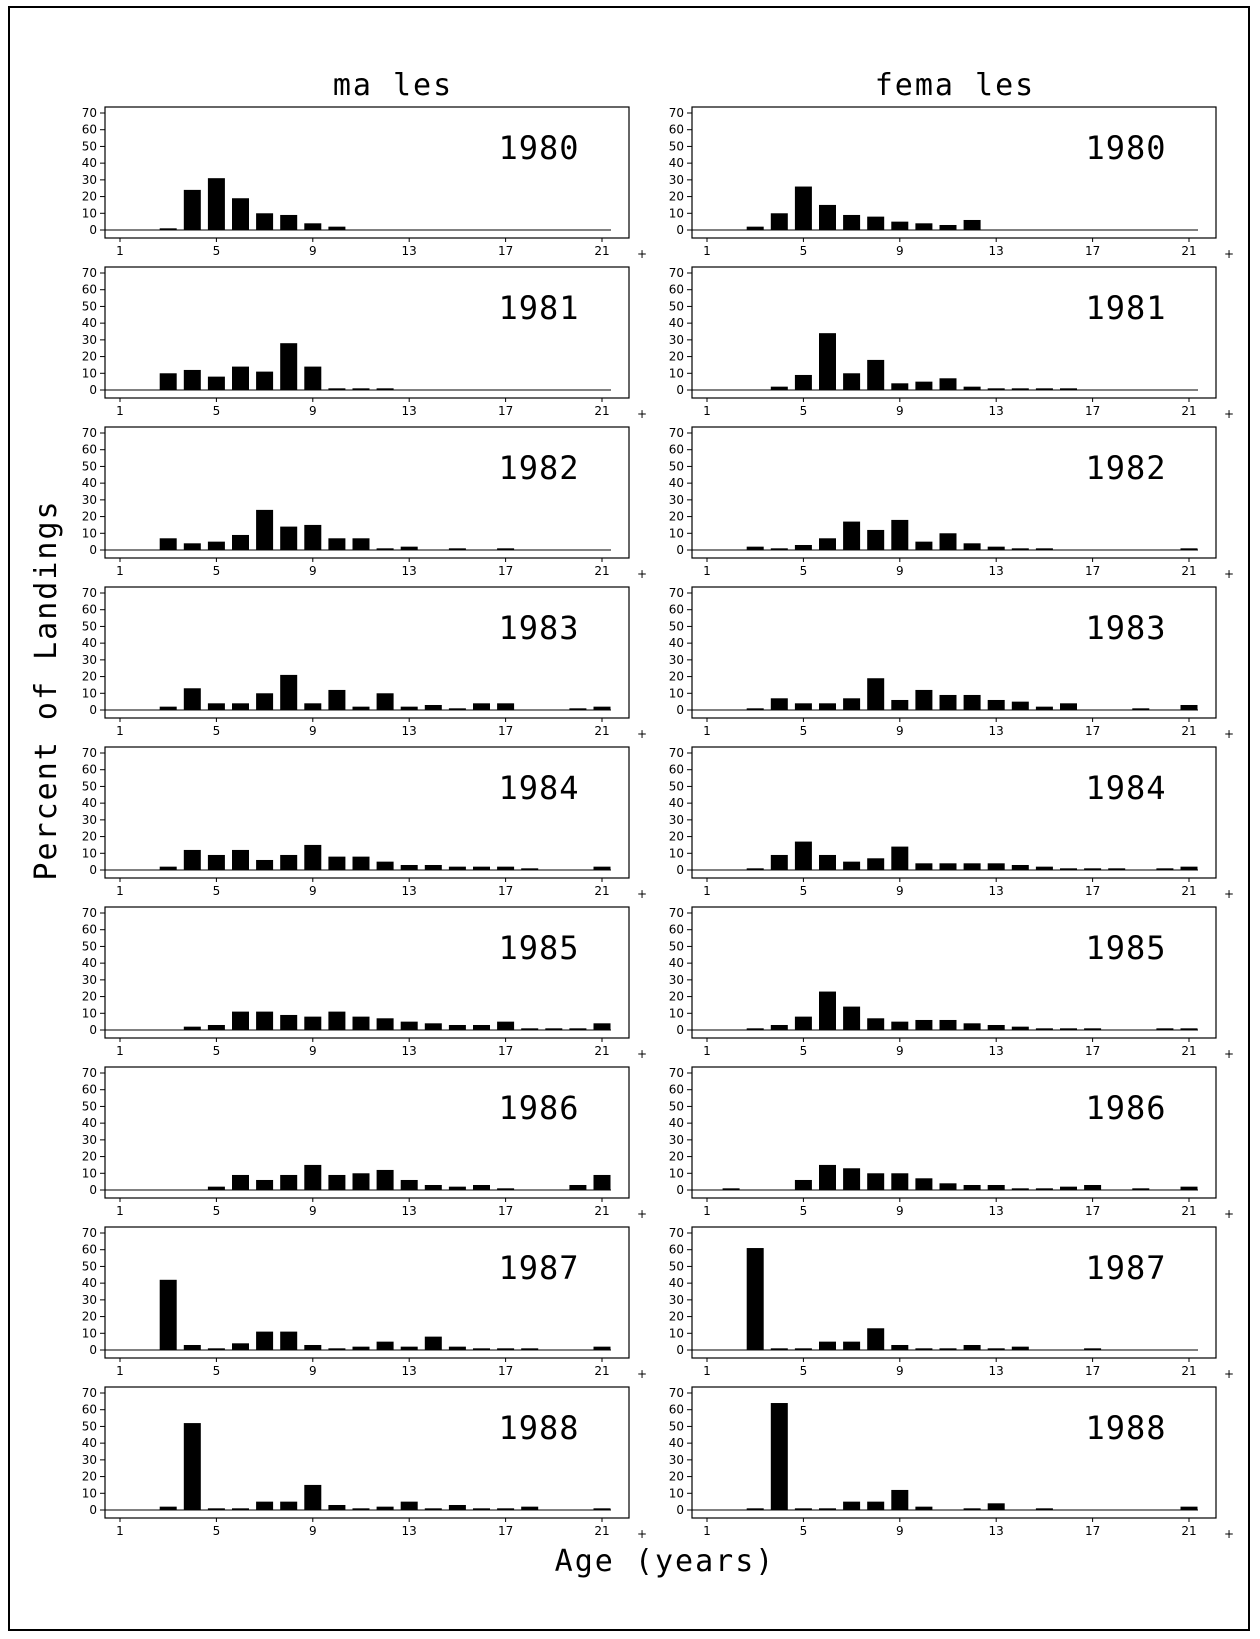  I want to click on x-tick-label: 9, so click(313, 891).